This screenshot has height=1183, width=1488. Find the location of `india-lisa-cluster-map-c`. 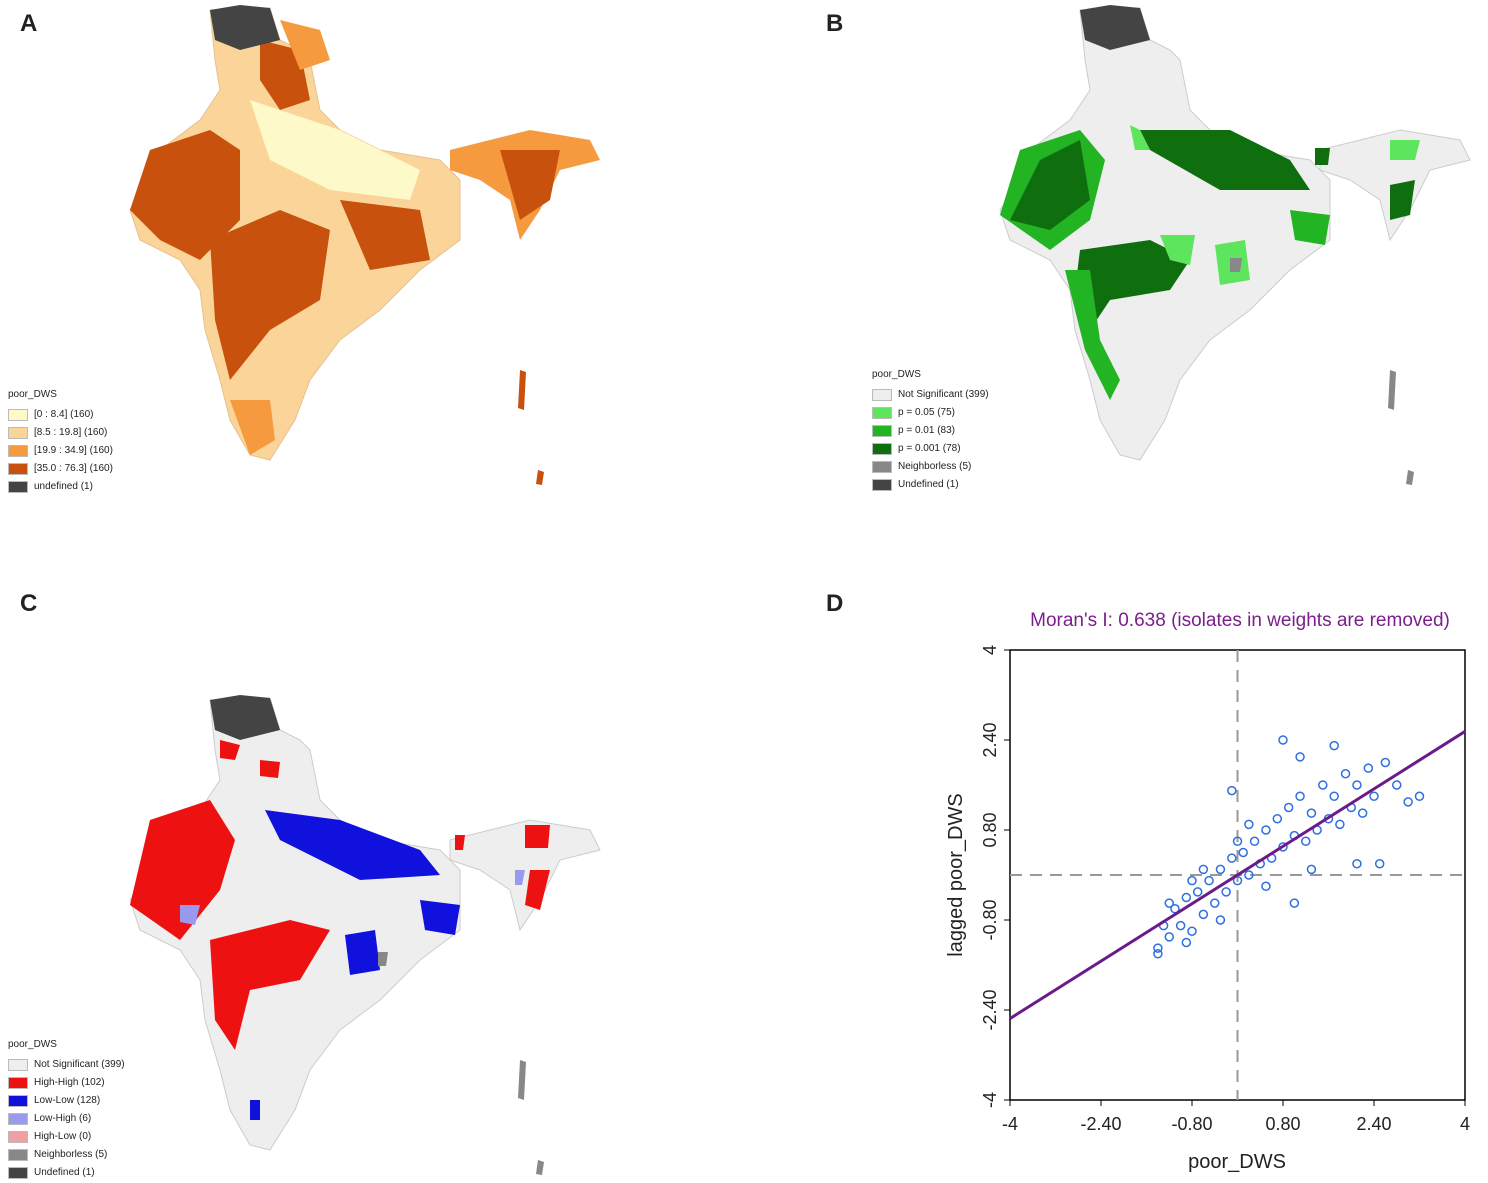

india-lisa-cluster-map-c is located at coordinates (365, 935).